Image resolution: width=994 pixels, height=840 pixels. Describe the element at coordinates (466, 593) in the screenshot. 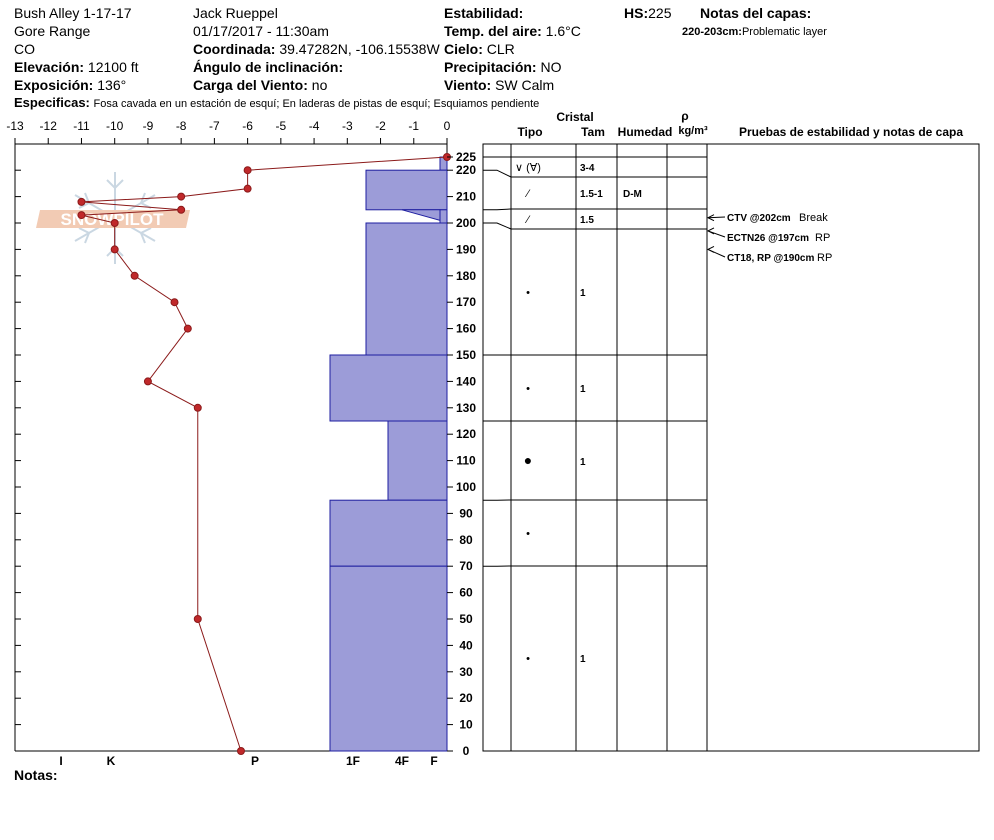

I see `height-tick-label: 60` at that location.